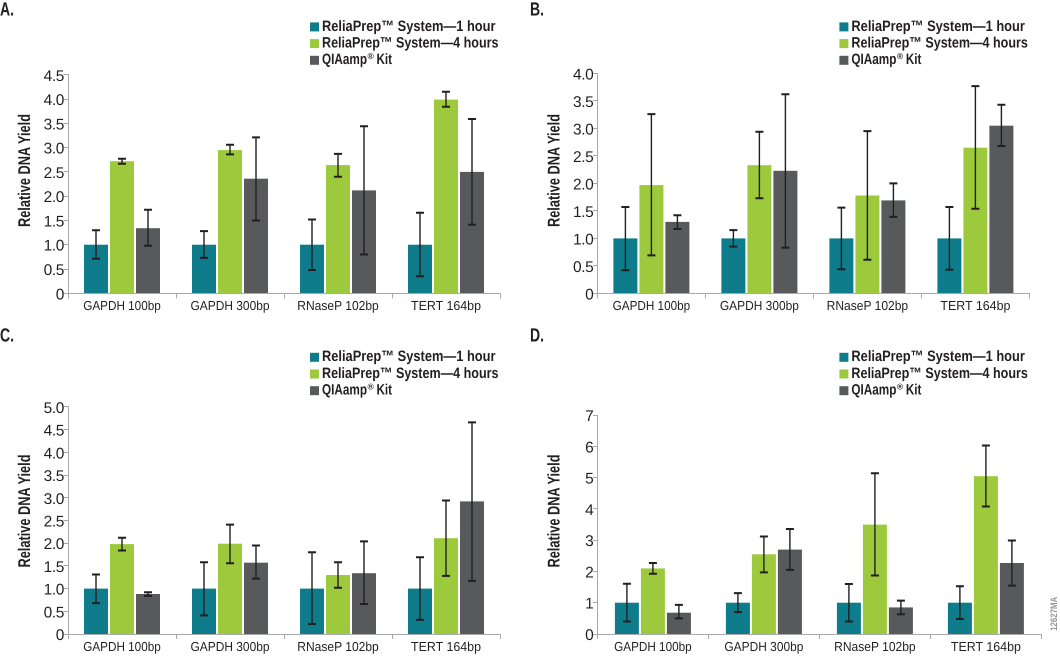 This screenshot has height=656, width=1060. Describe the element at coordinates (589, 573) in the screenshot. I see `svg-text: 2` at that location.